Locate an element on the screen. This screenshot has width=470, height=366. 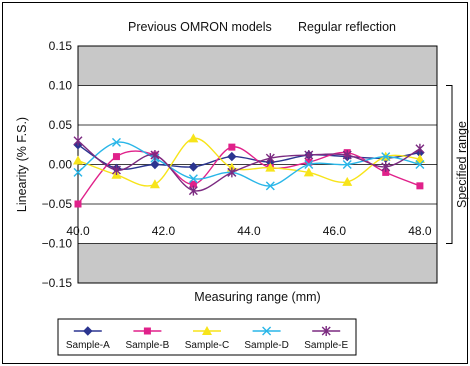
legend-item-sample-e: Sample-E is located at coordinates (326, 338).